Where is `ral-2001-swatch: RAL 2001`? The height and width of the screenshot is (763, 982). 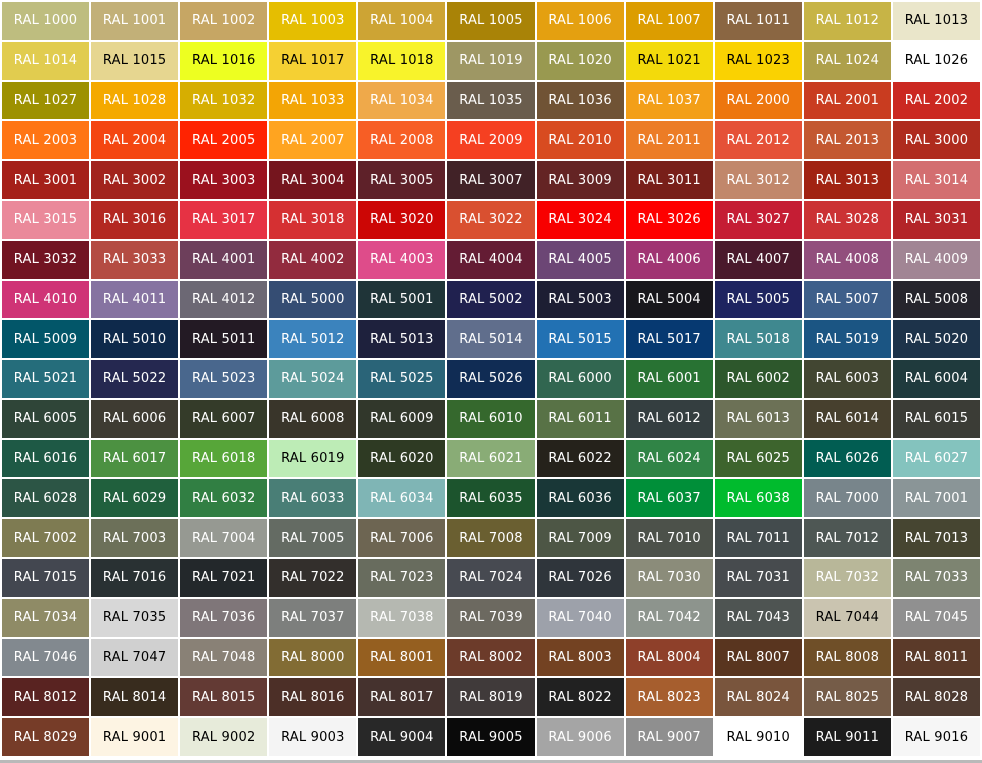 ral-2001-swatch: RAL 2001 is located at coordinates (847, 100).